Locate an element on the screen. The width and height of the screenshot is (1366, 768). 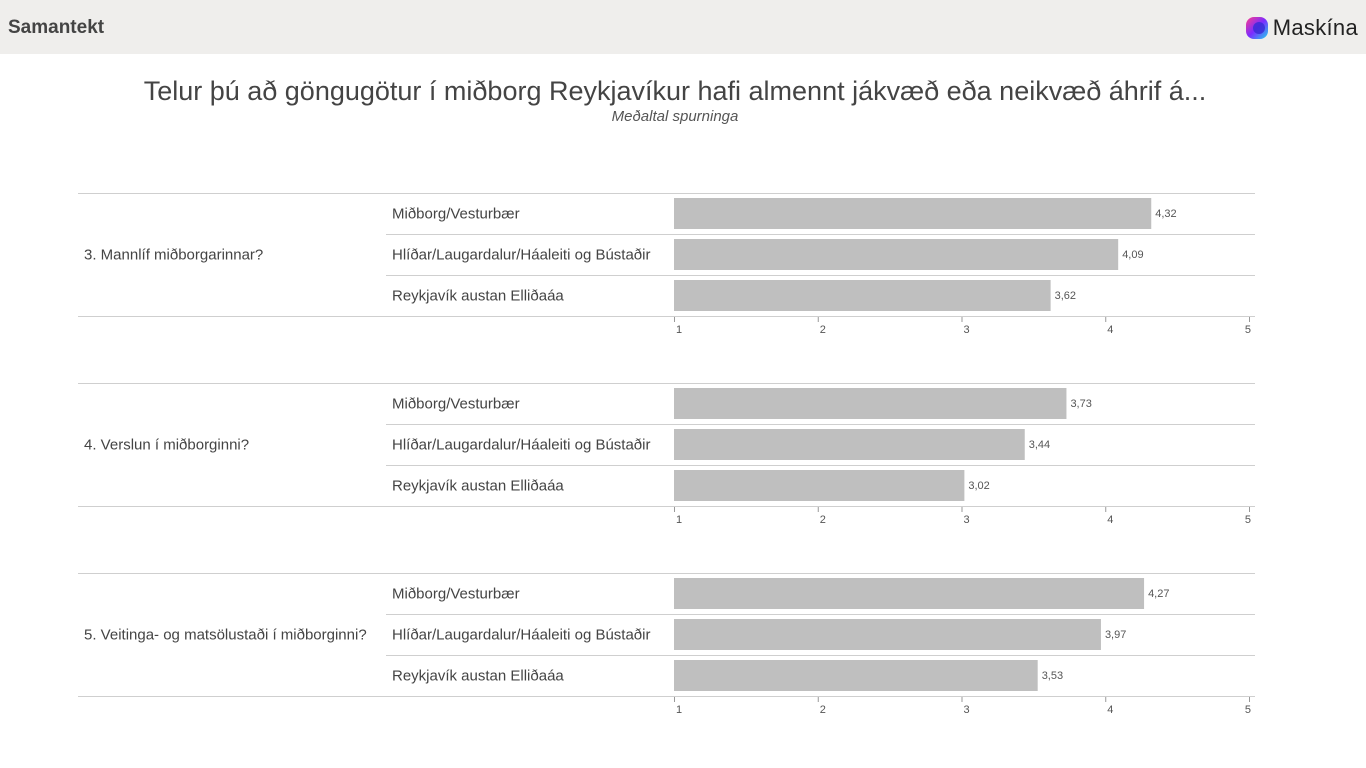
question-label: 4. Verslun í miðborginni? is located at coordinates (166, 445).